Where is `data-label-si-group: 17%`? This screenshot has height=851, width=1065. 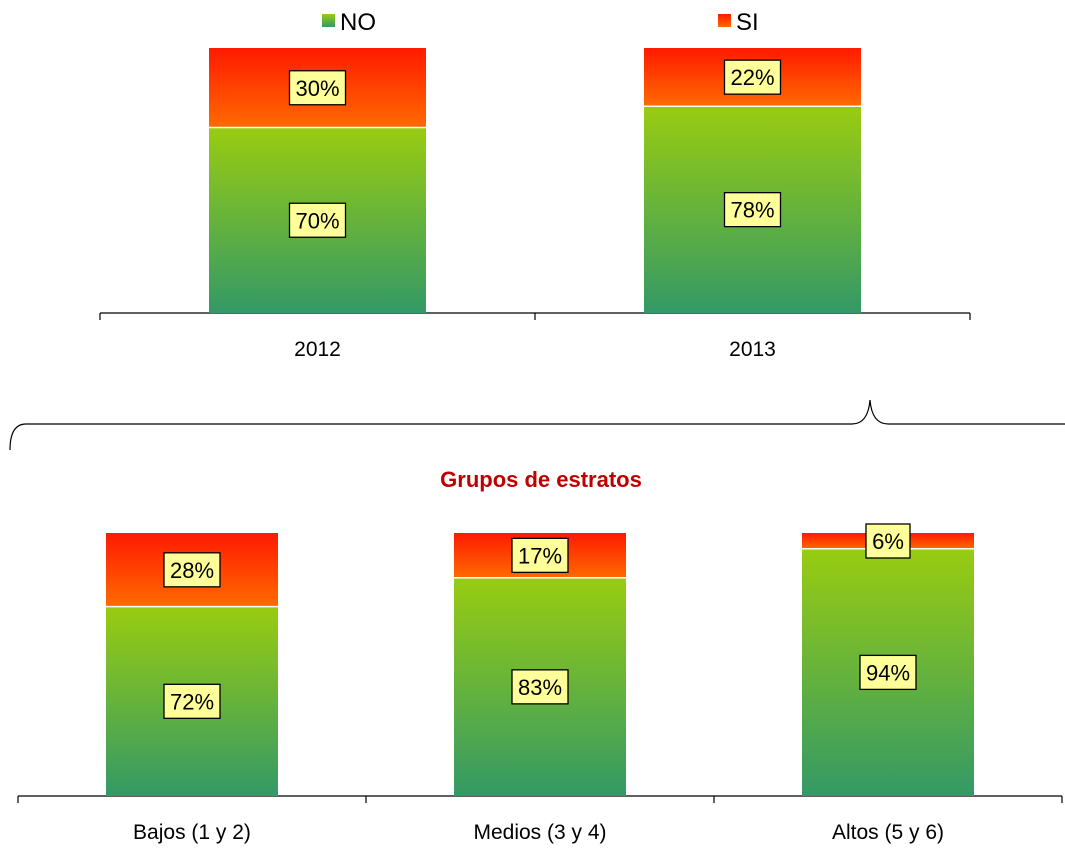
data-label-si-group: 17% is located at coordinates (540, 555).